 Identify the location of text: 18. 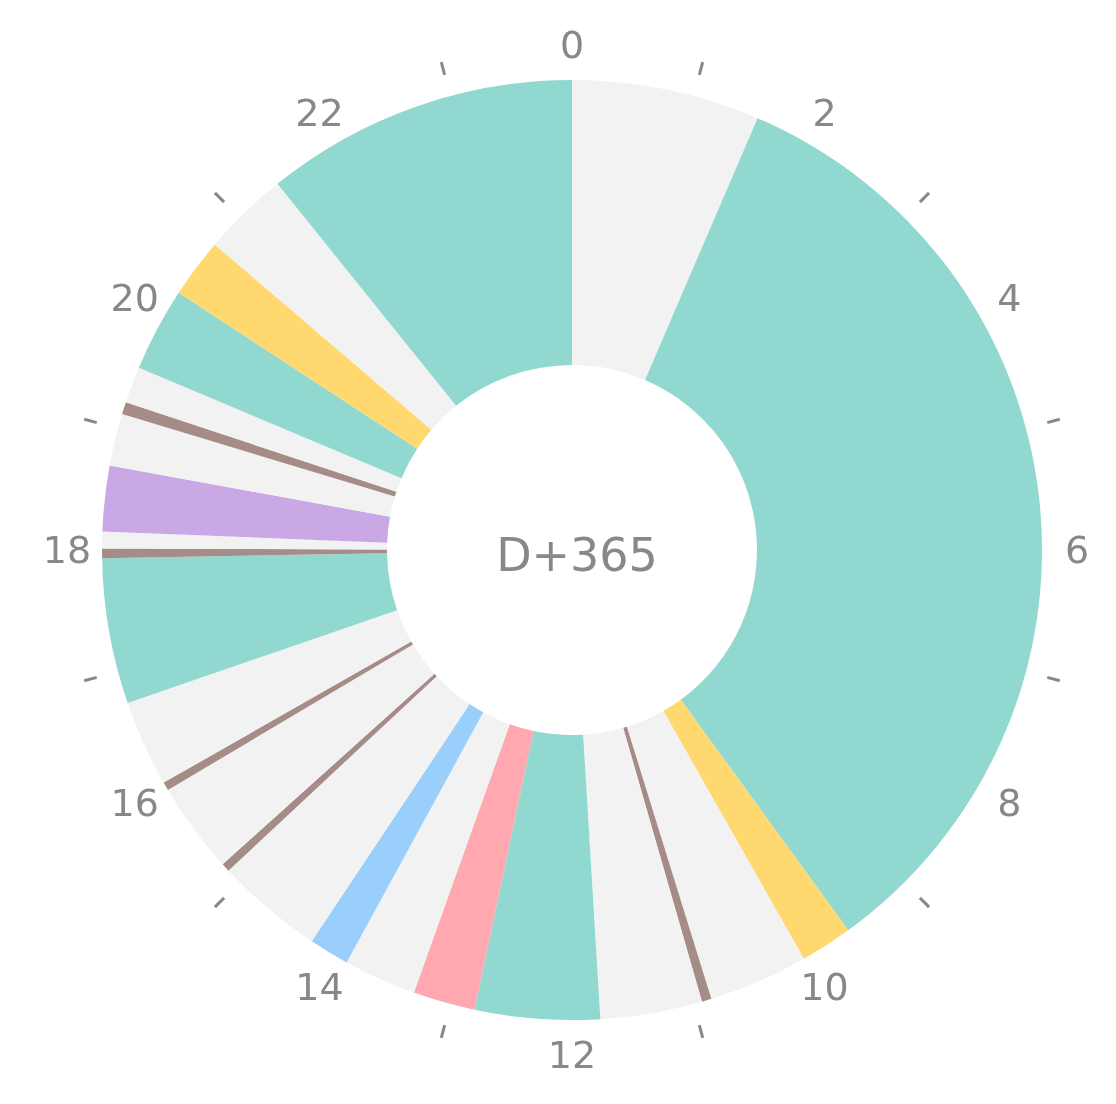
(67, 550).